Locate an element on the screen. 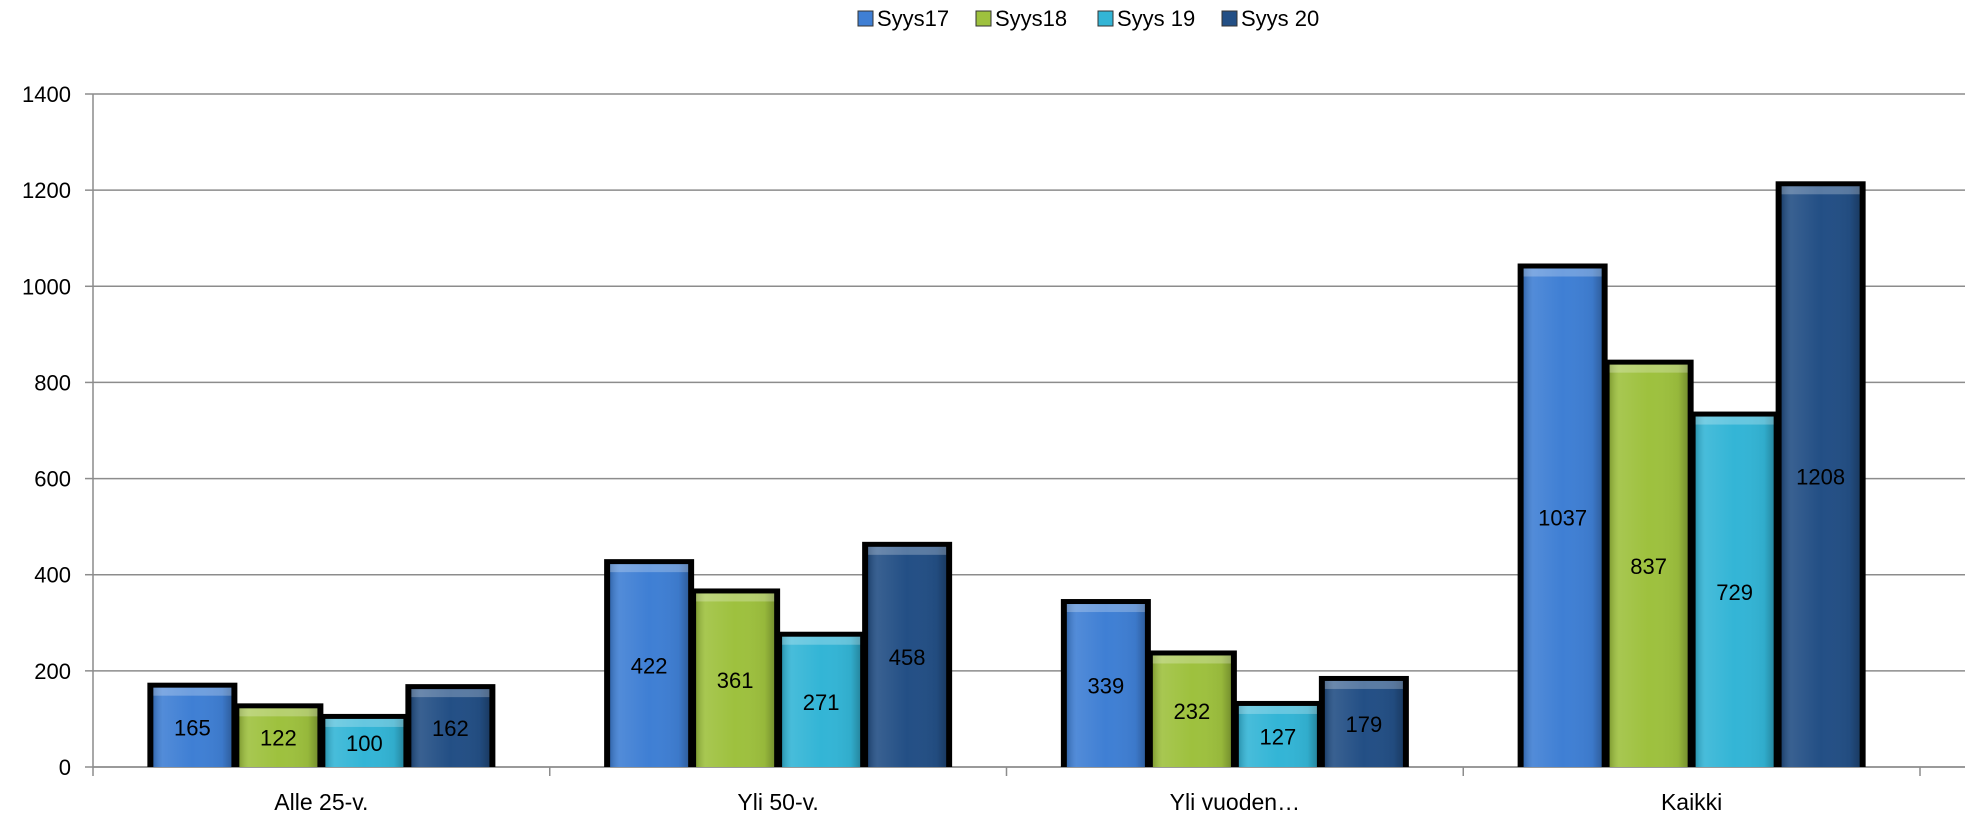 This screenshot has height=816, width=1965. y-tick-label: 1000 is located at coordinates (46, 286).